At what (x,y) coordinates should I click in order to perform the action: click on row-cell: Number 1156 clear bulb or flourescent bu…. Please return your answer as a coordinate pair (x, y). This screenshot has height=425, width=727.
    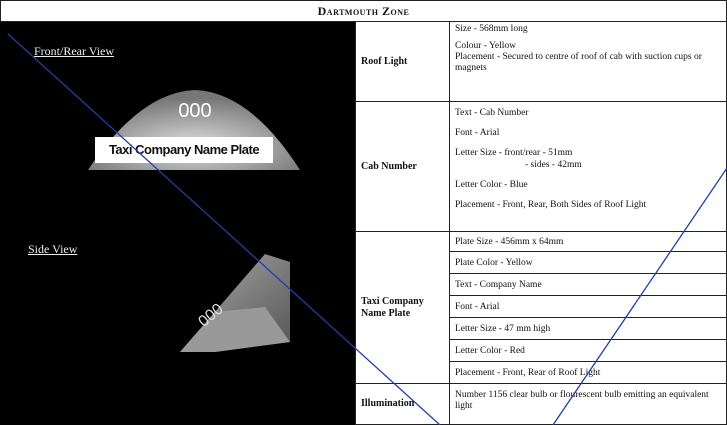
    Looking at the image, I should click on (588, 404).